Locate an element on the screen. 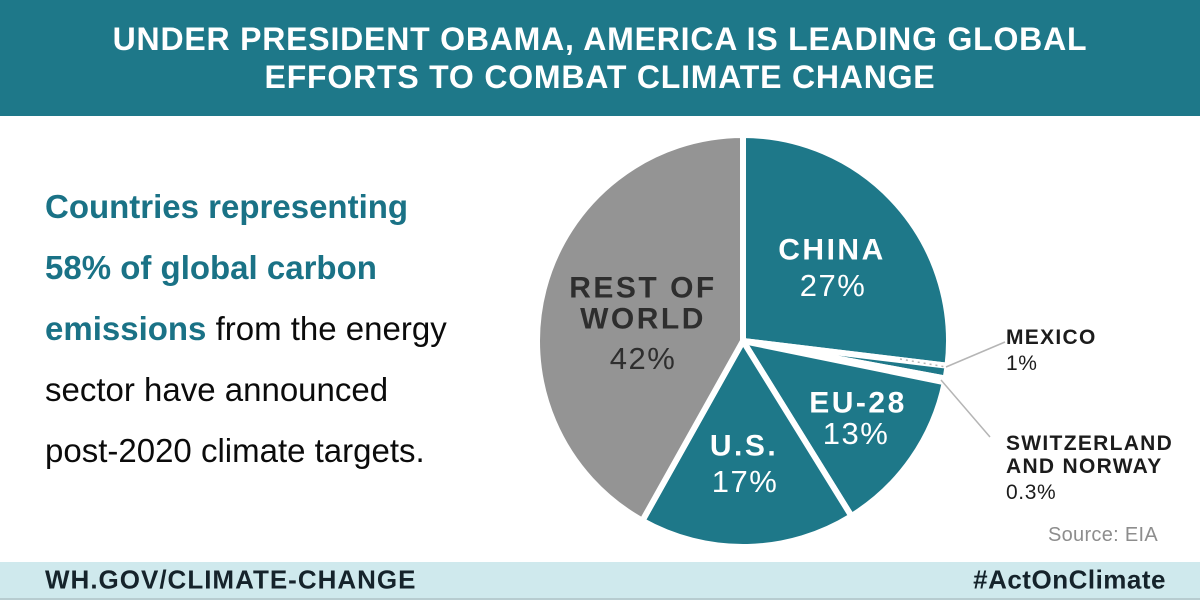 The height and width of the screenshot is (600, 1200). mexico-leader-line-dashed is located at coordinates (923, 363).